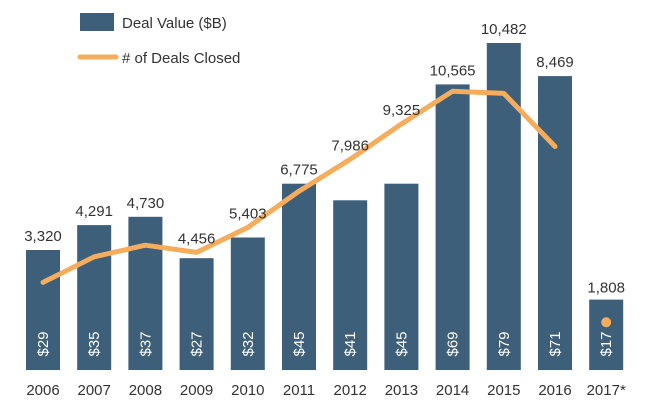  I want to click on deals-count-label: 4,456, so click(197, 238).